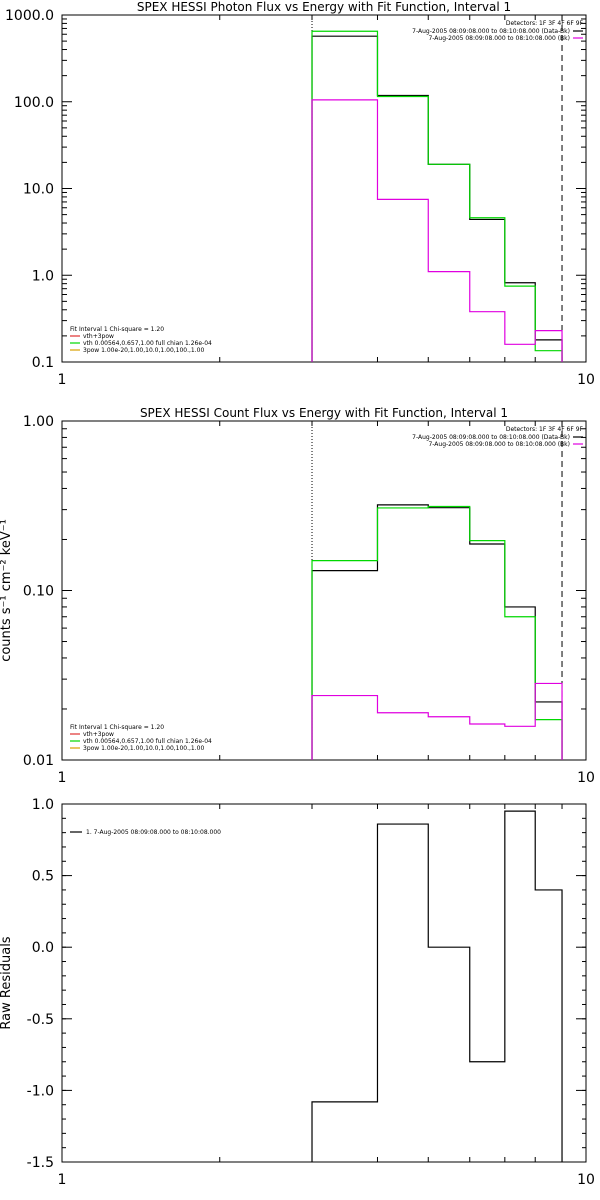 This screenshot has height=1200, width=600. What do you see at coordinates (40, 1091) in the screenshot?
I see `y-tick-label: -1.0` at bounding box center [40, 1091].